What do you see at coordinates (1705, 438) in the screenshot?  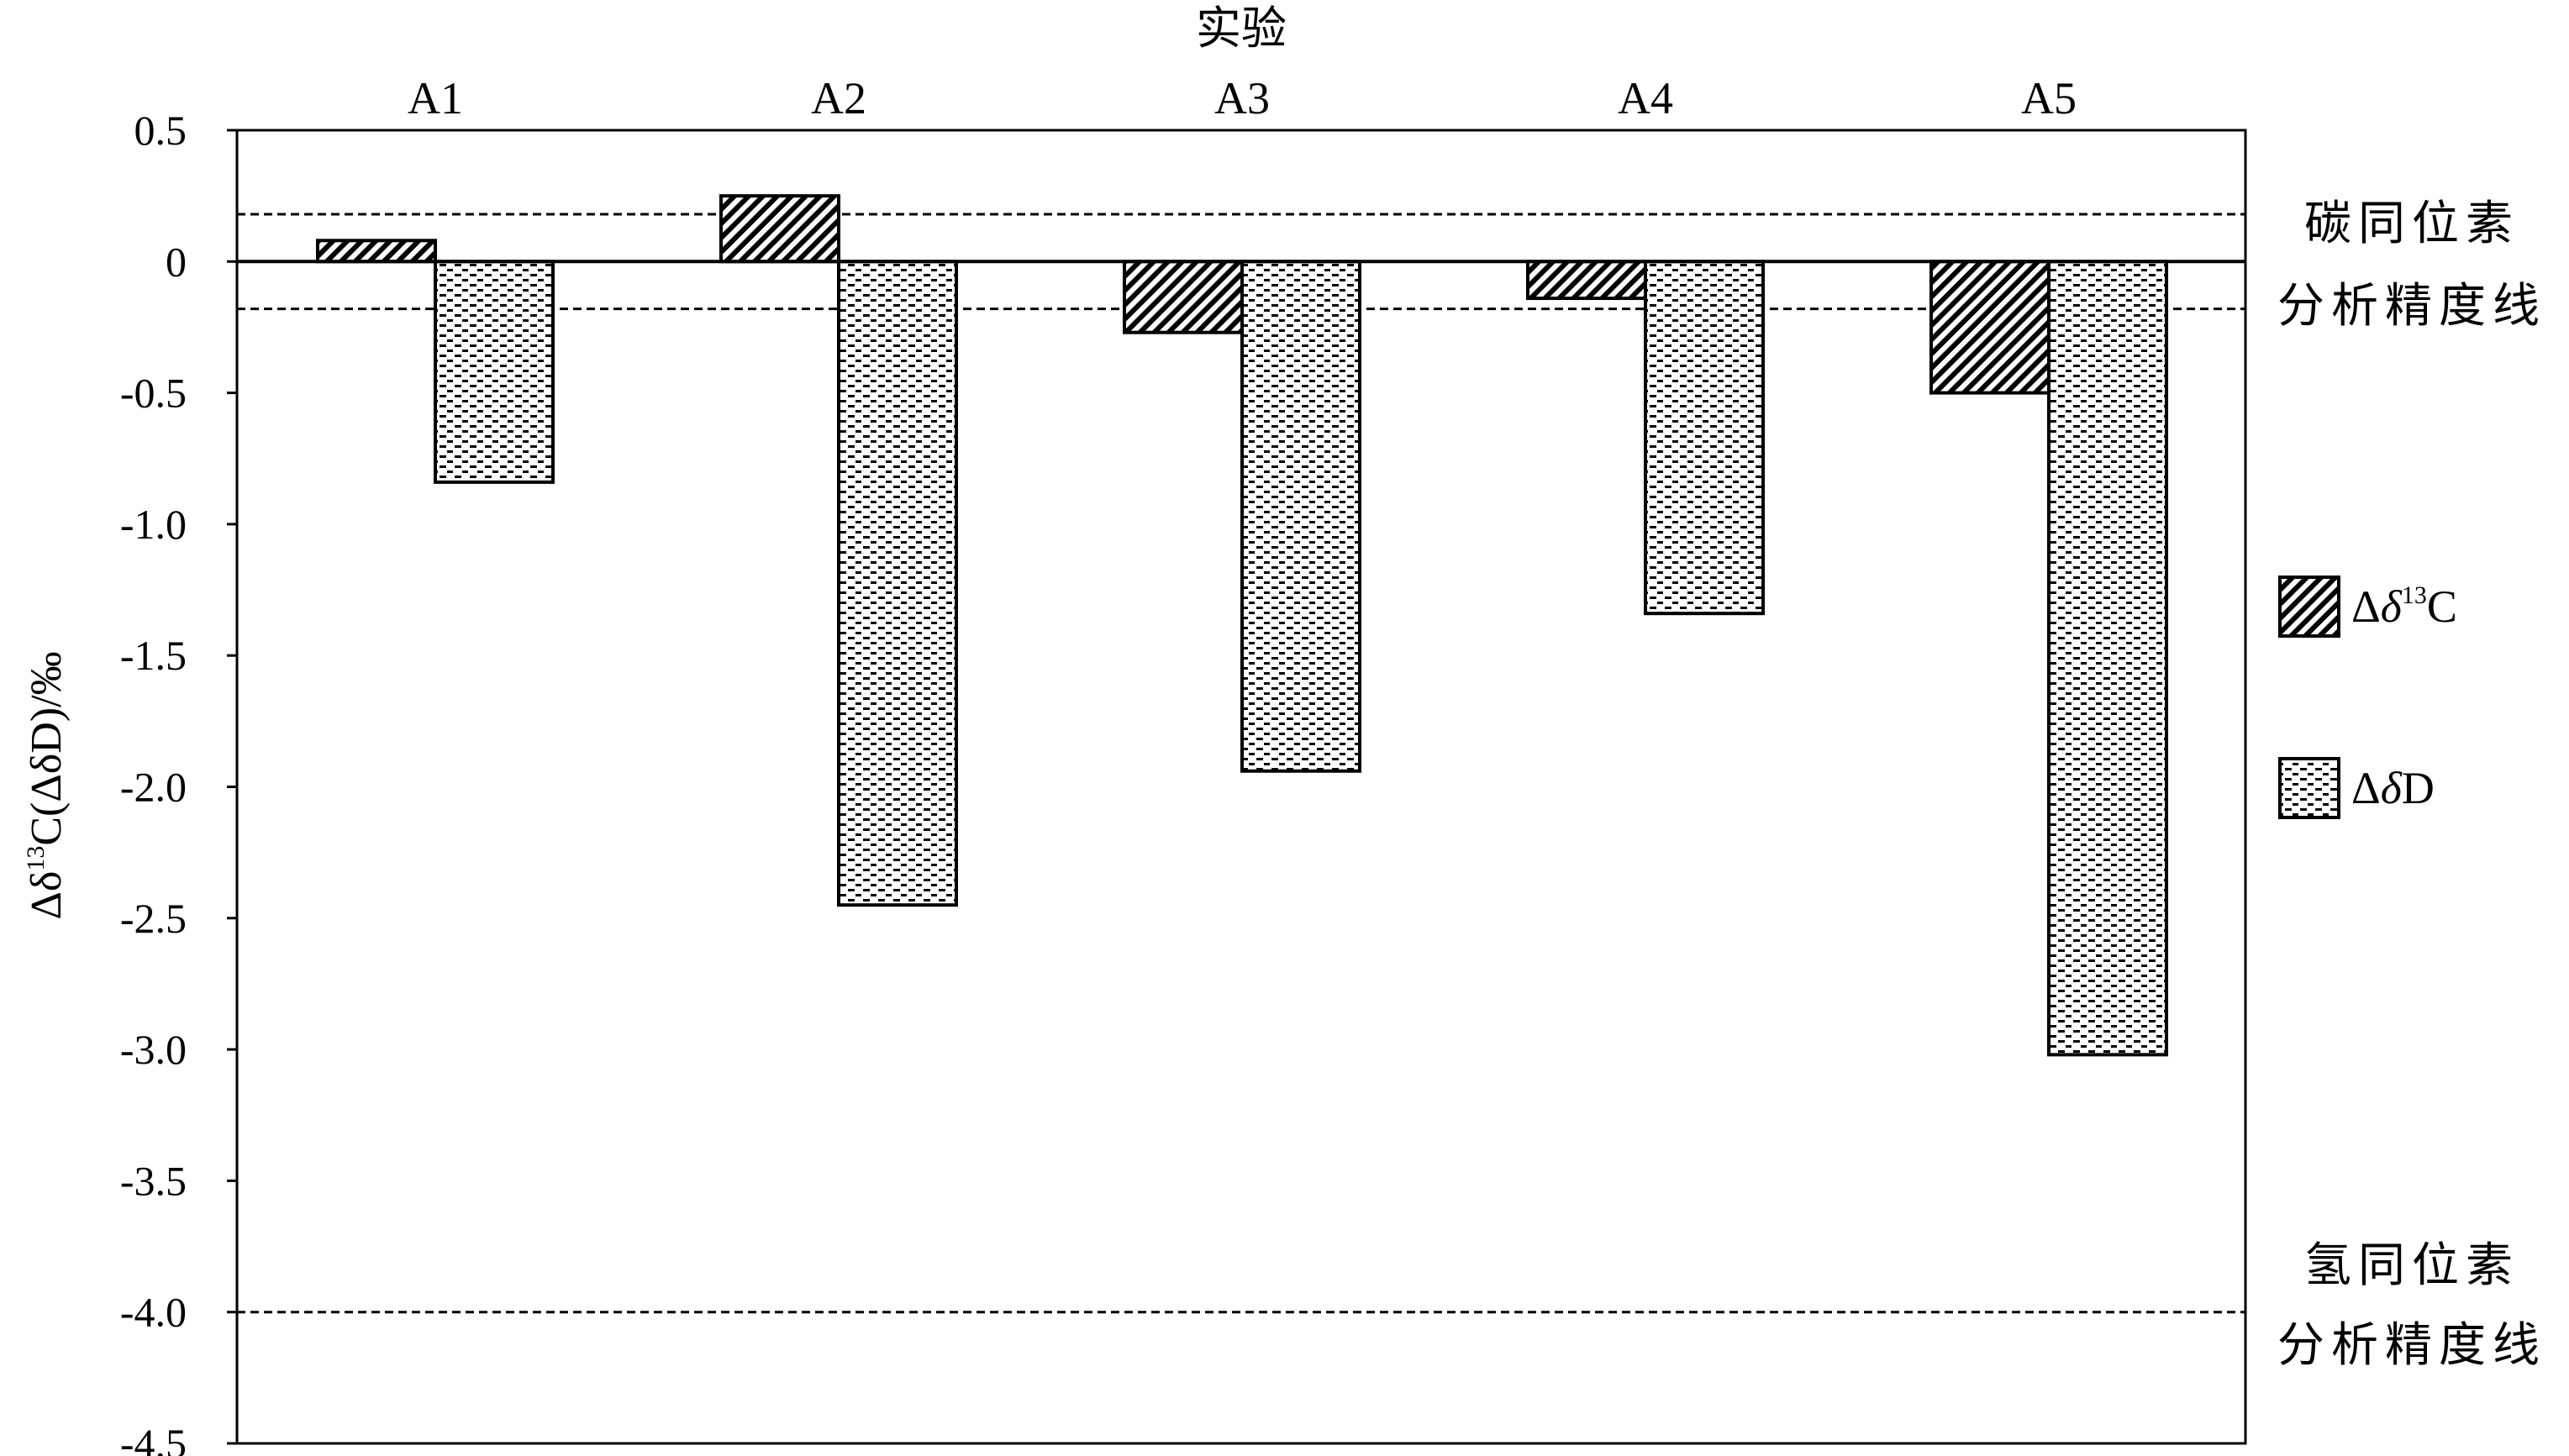 I see `bar-dd-a4` at bounding box center [1705, 438].